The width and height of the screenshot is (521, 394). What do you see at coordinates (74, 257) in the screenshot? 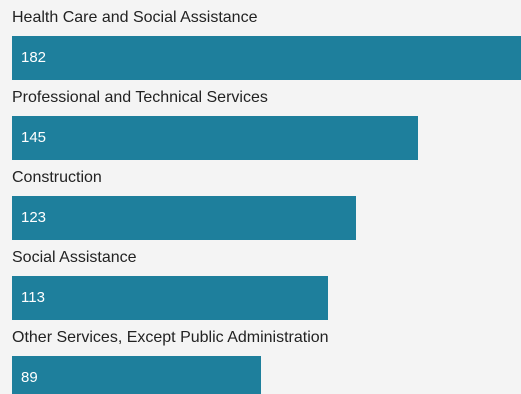
I see `category-label: Social Assistance` at bounding box center [74, 257].